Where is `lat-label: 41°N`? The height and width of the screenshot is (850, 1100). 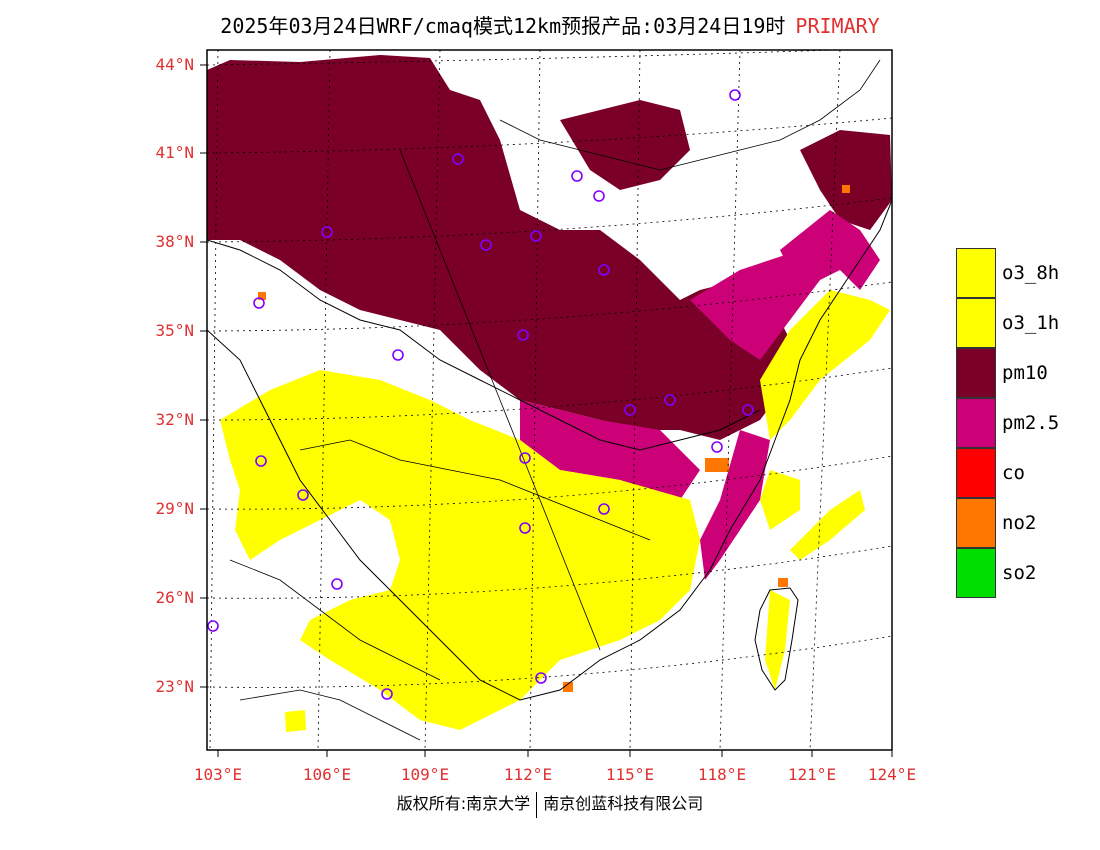
lat-label: 41°N is located at coordinates (174, 152).